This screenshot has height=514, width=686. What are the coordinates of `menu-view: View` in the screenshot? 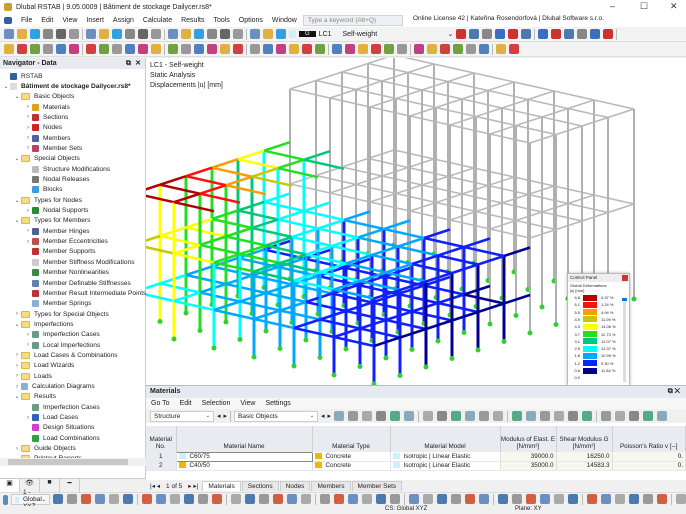 It's located at (70, 20).